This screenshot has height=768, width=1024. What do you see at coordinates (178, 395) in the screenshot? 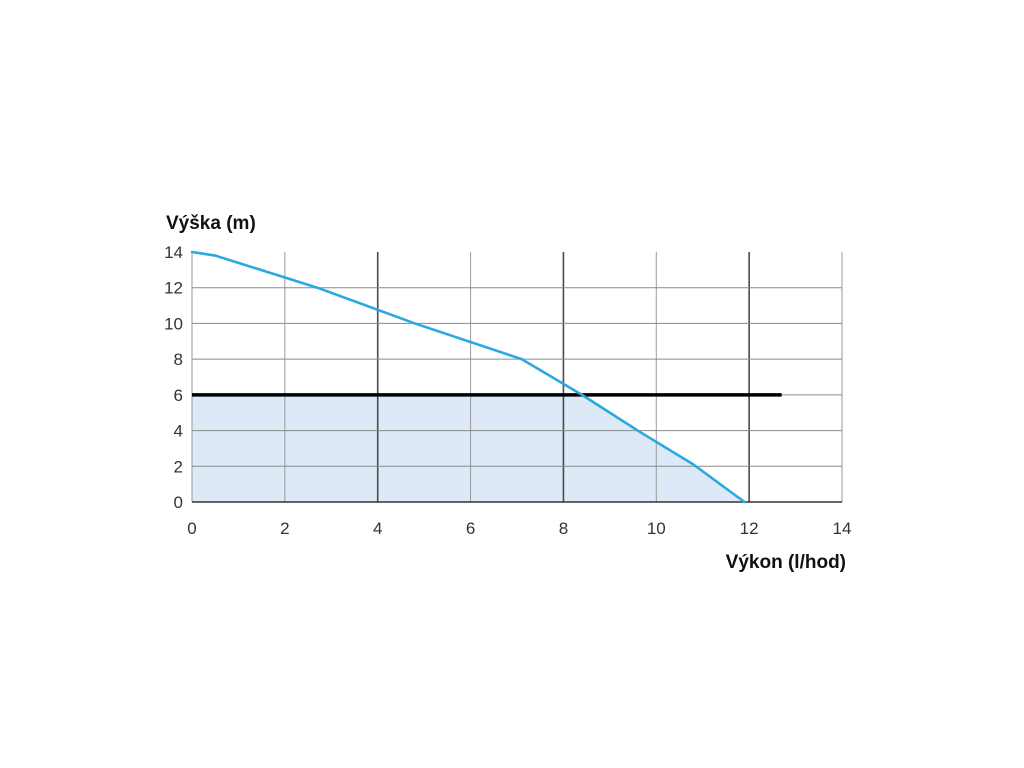
I see `y-tick-label: 6` at bounding box center [178, 395].